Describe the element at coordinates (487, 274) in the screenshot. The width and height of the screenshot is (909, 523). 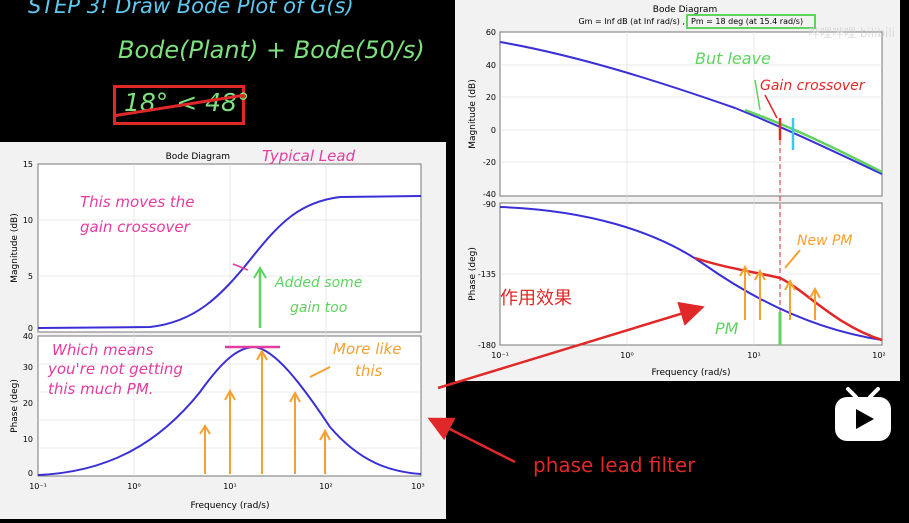
I see `combined-phase-tick: -135` at that location.